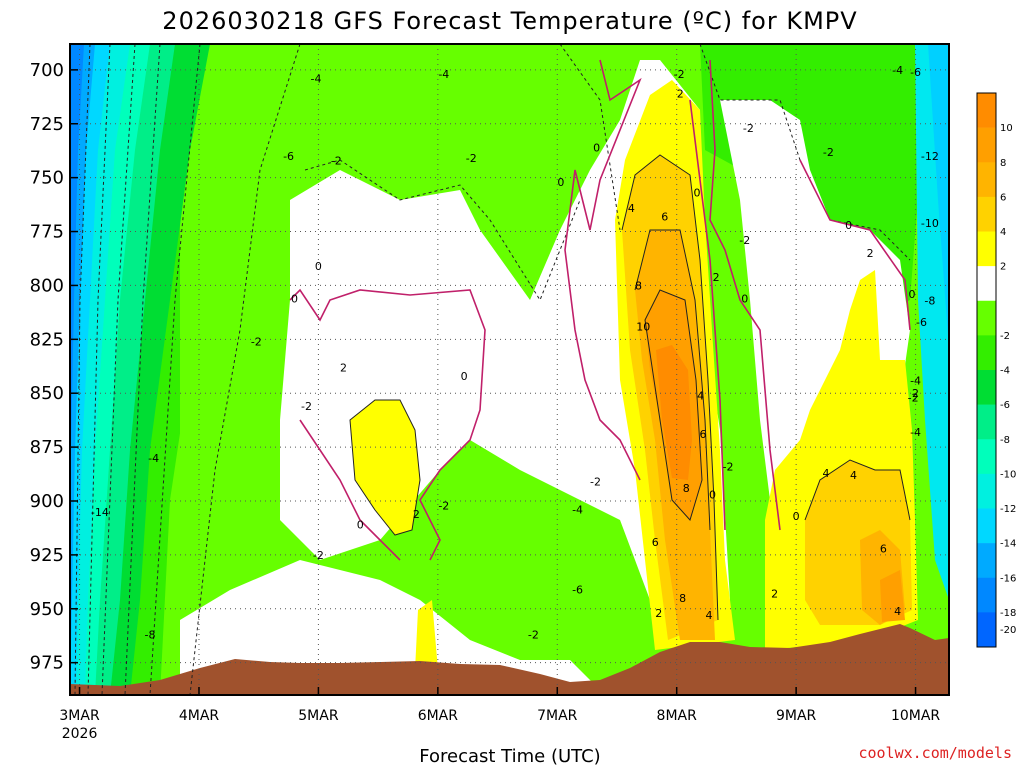 This screenshot has width=1024, height=768. I want to click on y-tick-label-725: 725, so click(47, 124).